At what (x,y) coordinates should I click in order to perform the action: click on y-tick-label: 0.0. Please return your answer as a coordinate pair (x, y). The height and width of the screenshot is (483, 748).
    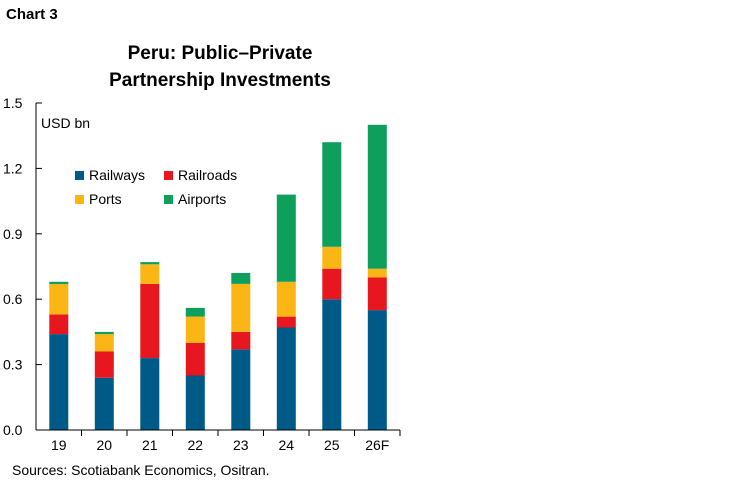
    Looking at the image, I should click on (13, 430).